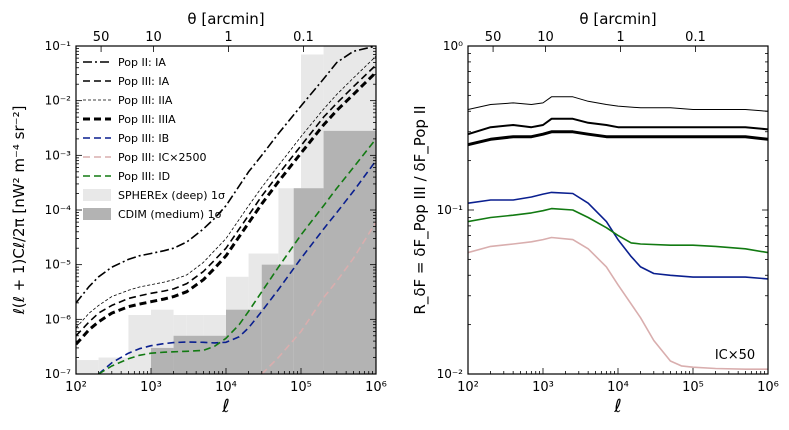 The image size is (789, 430). What do you see at coordinates (58, 319) in the screenshot?
I see `y-tick-label: 10⁻⁶` at bounding box center [58, 319].